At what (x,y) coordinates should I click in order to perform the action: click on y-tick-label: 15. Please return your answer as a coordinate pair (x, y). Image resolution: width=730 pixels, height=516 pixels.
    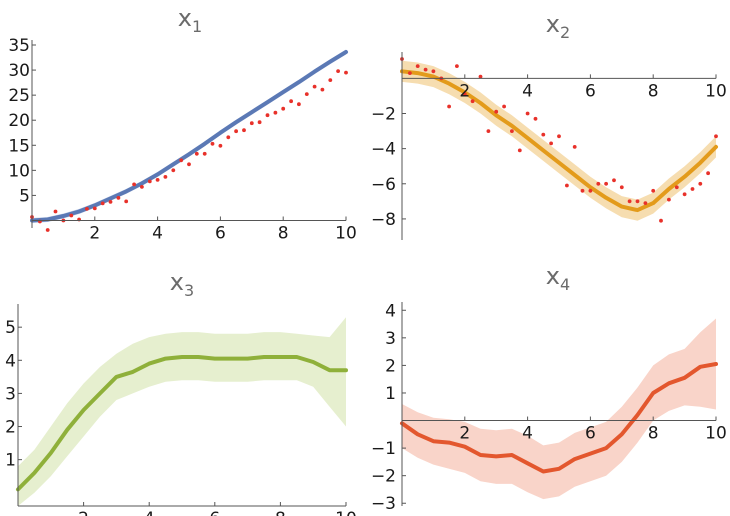
    Looking at the image, I should click on (19, 146).